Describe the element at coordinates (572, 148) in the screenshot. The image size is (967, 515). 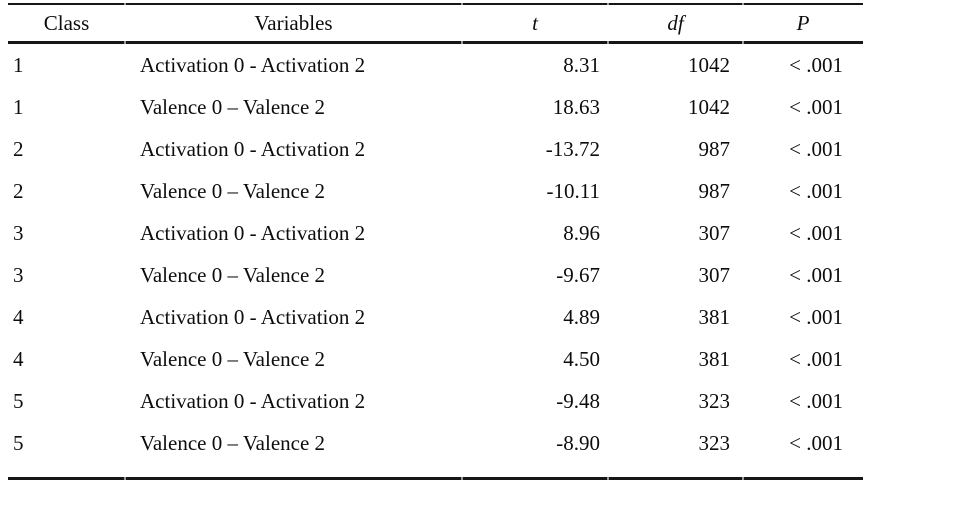
I see `t-value-cell: -13.72` at that location.